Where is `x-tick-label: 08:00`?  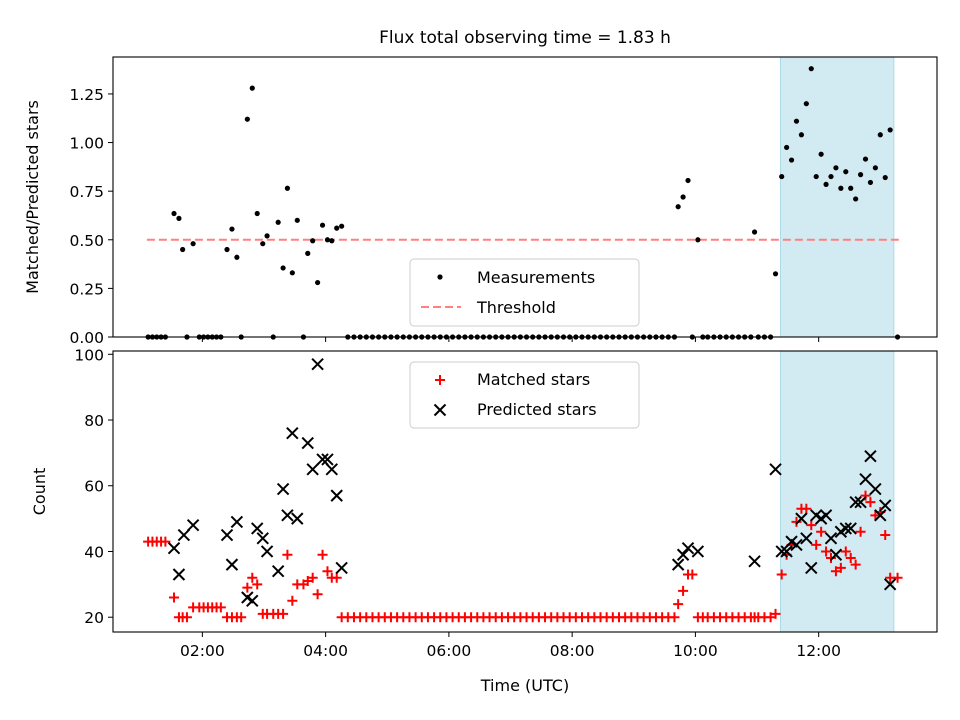
x-tick-label: 08:00 is located at coordinates (572, 651).